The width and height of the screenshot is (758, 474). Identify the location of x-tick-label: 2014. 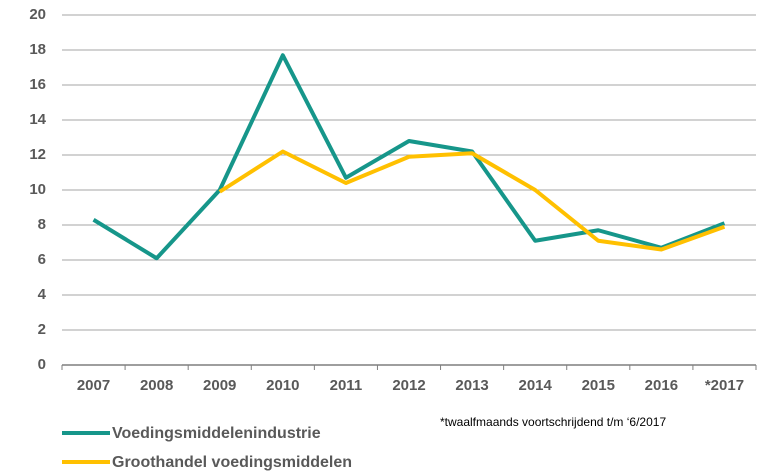
(535, 385).